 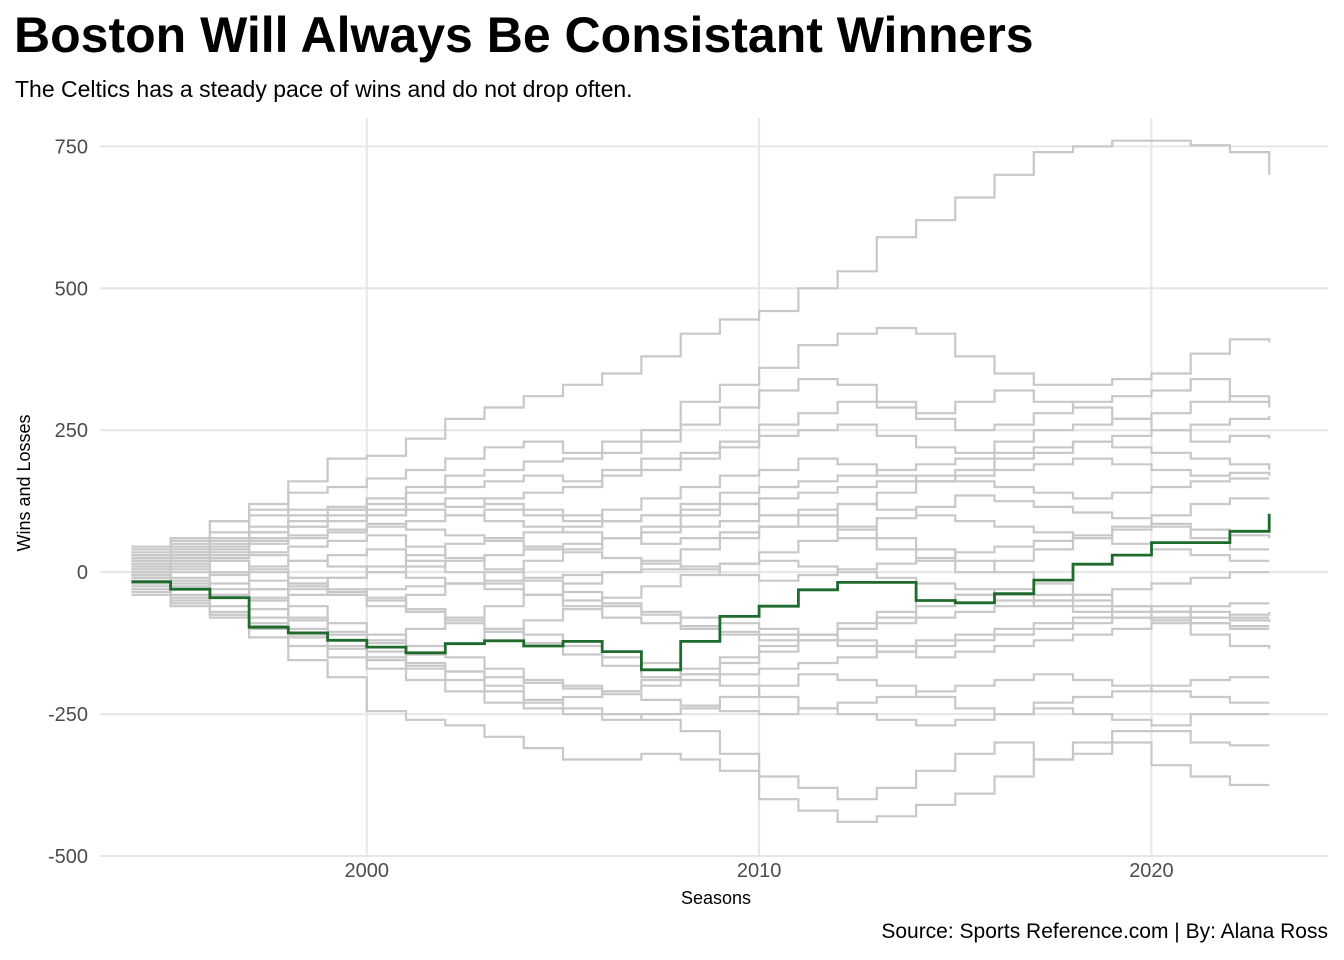 I want to click on chart-title: Boston Will Always Be Consistant Winners, so click(x=524, y=35).